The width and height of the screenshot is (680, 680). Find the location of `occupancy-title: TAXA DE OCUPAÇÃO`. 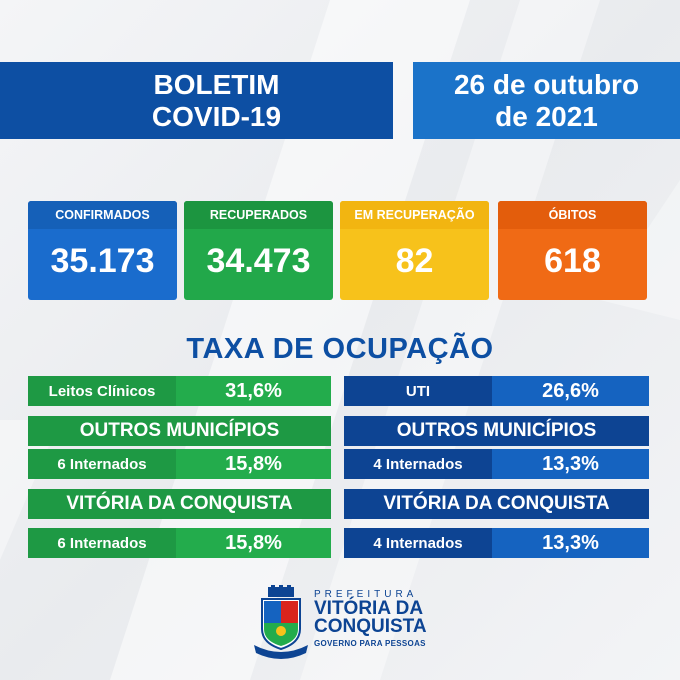

occupancy-title: TAXA DE OCUPAÇÃO is located at coordinates (340, 349).